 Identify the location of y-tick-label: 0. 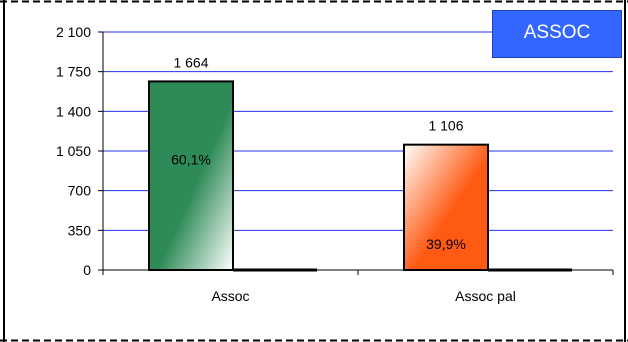
(87, 270).